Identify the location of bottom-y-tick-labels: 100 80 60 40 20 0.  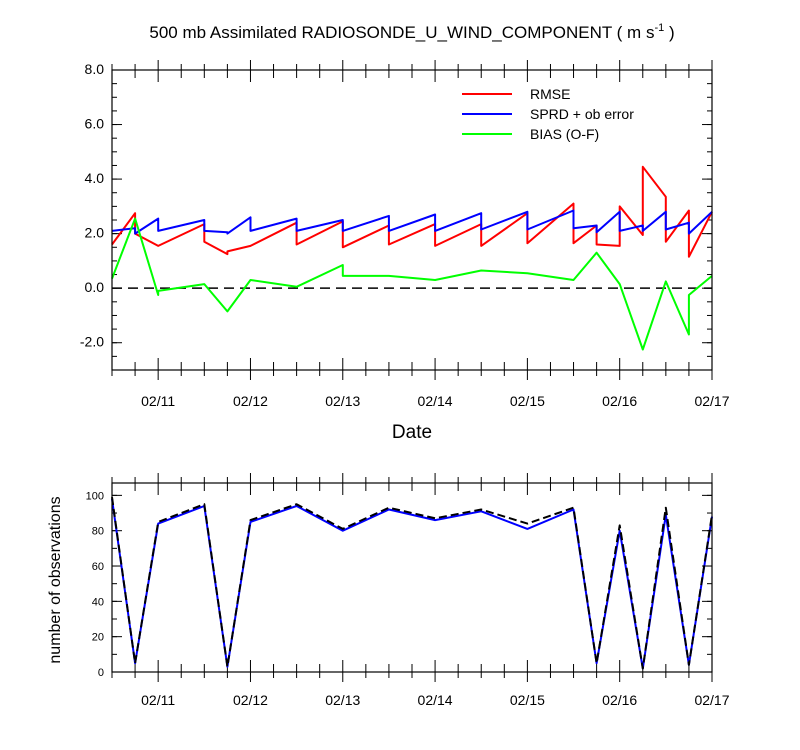
(95, 584).